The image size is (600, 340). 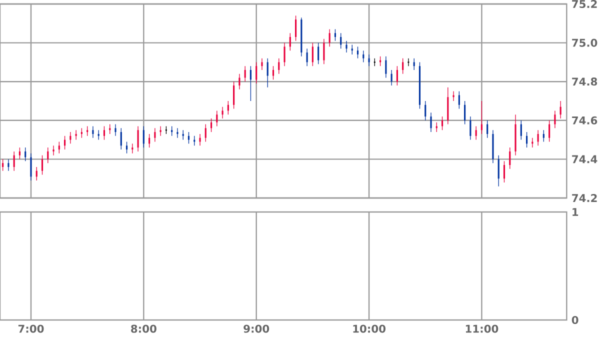 What do you see at coordinates (585, 120) in the screenshot?
I see `y-tick-label: 74.6` at bounding box center [585, 120].